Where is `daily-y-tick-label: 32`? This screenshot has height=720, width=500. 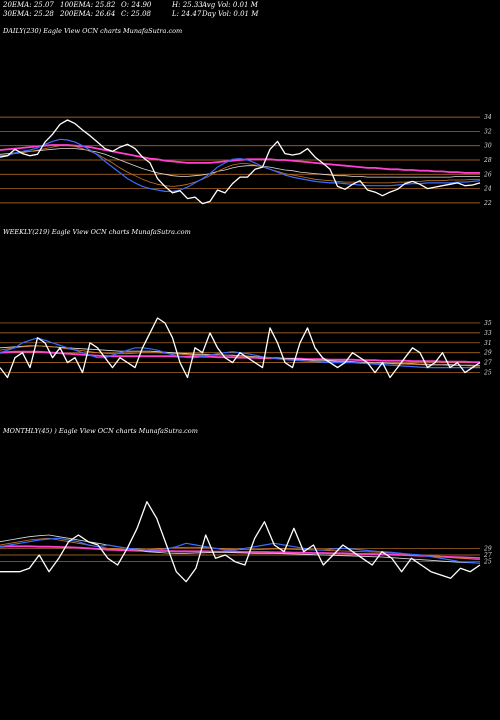
daily-y-tick-label: 32 is located at coordinates (488, 131).